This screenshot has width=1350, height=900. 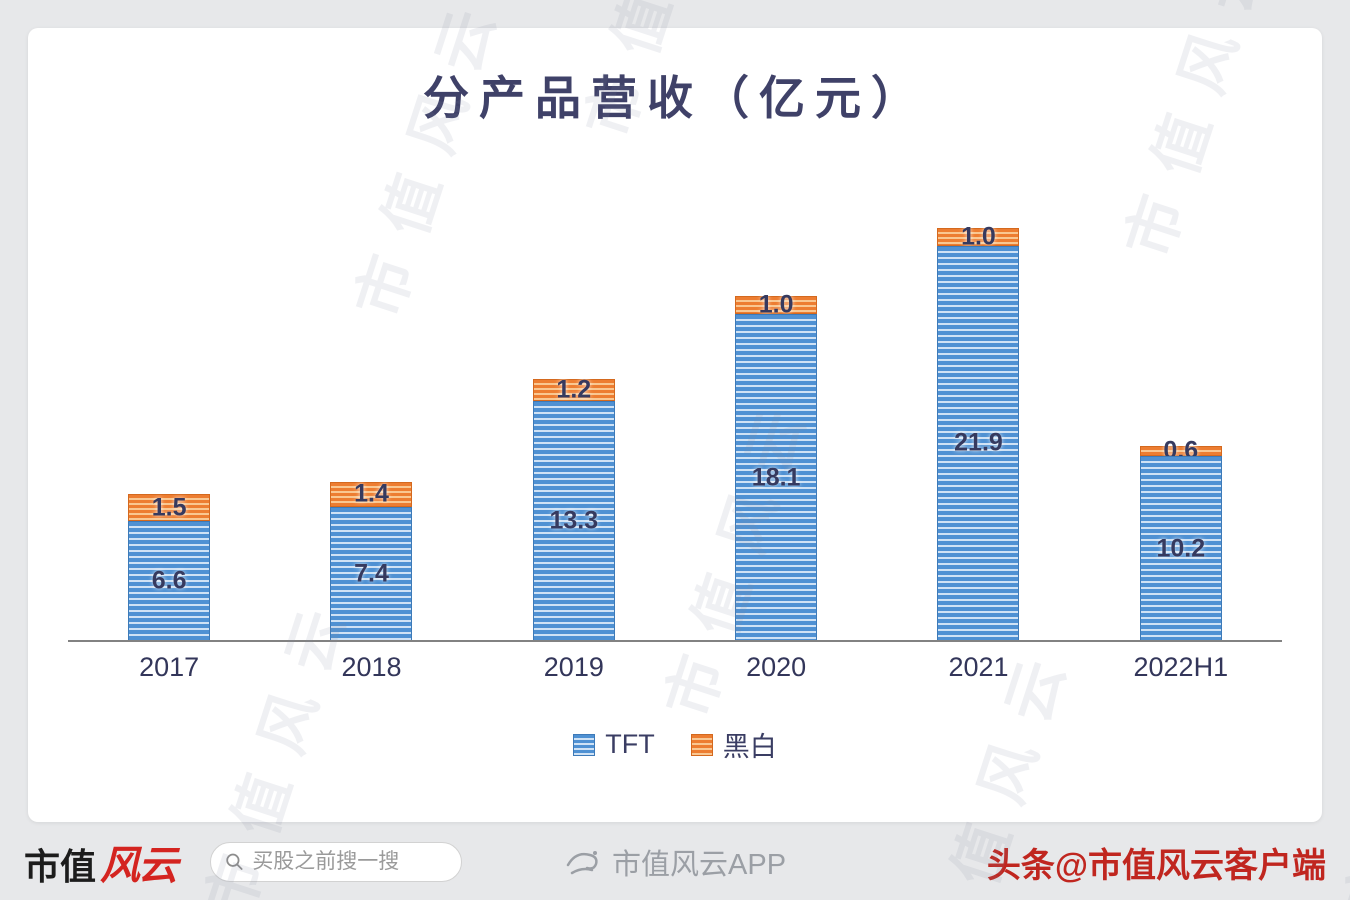 I want to click on app-mark: 市值风云APP, so click(x=674, y=862).